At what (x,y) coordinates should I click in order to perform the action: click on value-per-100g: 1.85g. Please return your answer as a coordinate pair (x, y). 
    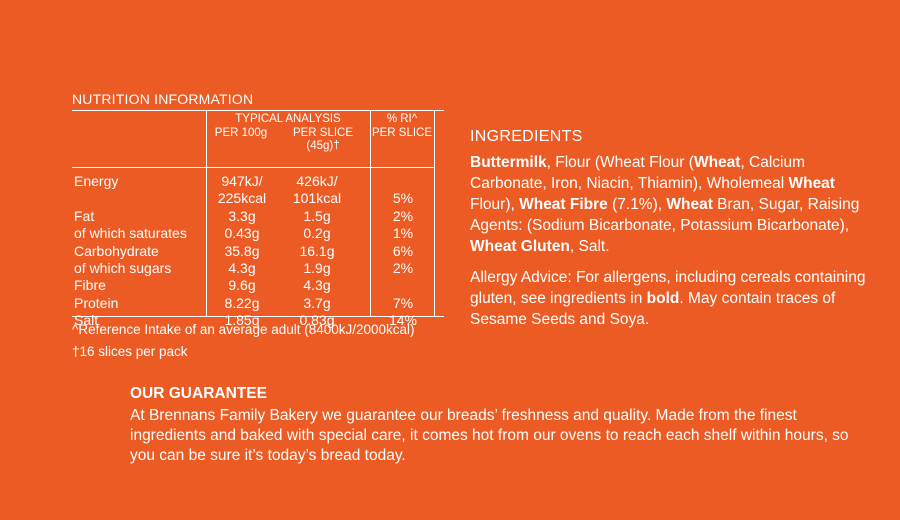
    Looking at the image, I should click on (242, 320).